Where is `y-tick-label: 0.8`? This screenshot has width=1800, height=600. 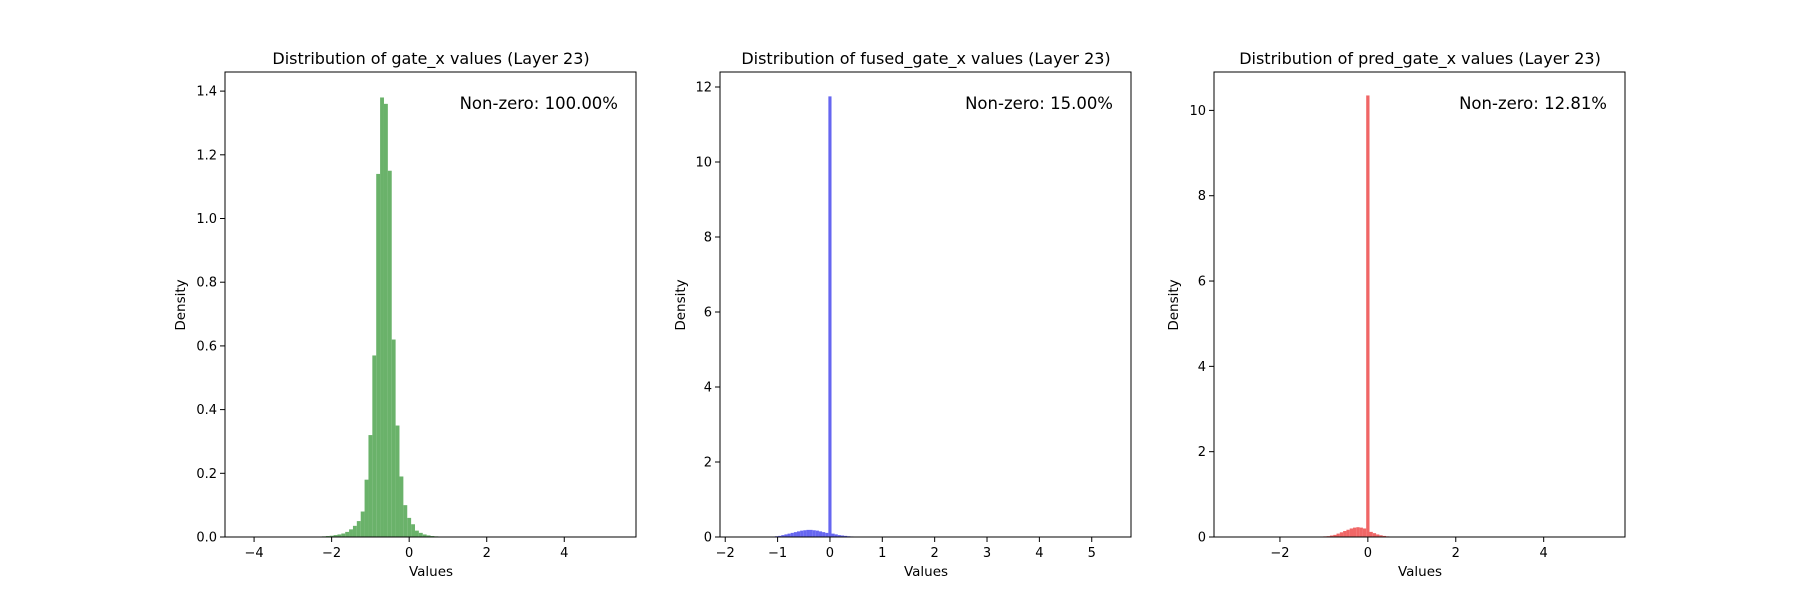
y-tick-label: 0.8 is located at coordinates (206, 283).